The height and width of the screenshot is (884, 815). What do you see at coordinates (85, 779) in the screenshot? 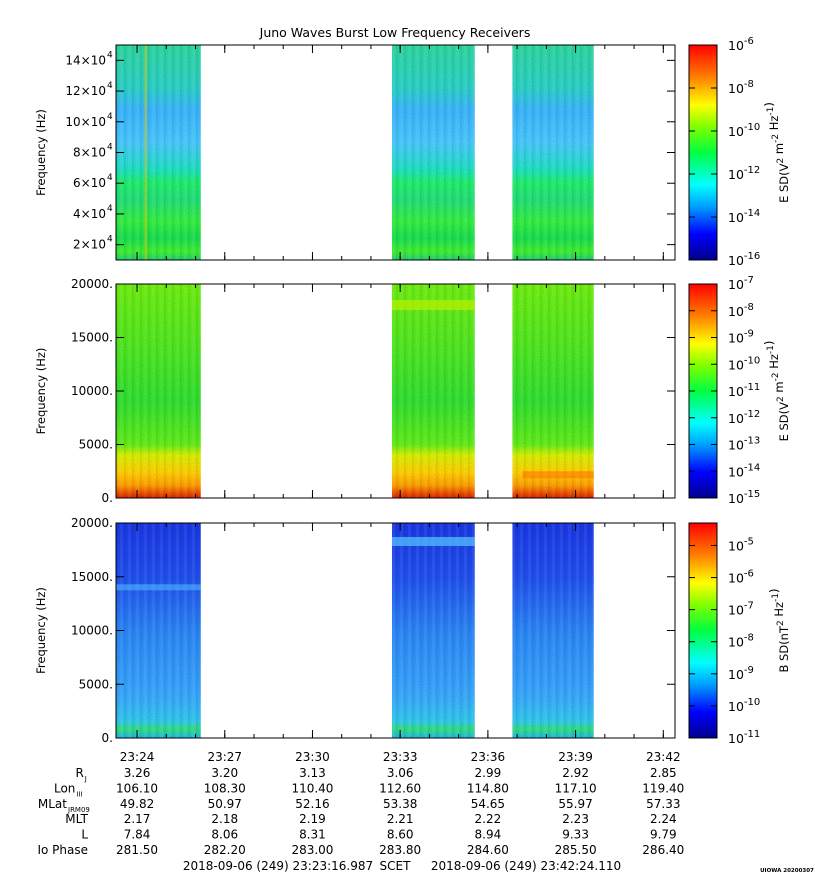
I see `ephemeris-row-label-subscript: J` at bounding box center [85, 779].